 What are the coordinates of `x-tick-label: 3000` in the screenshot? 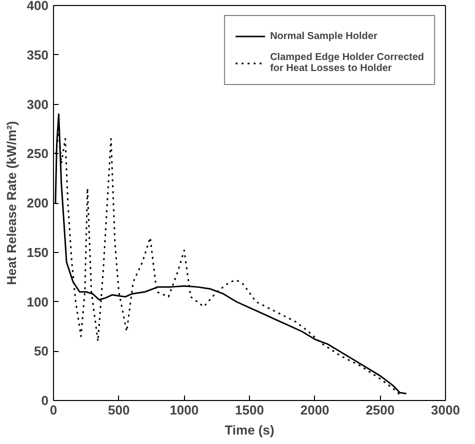 It's located at (445, 410).